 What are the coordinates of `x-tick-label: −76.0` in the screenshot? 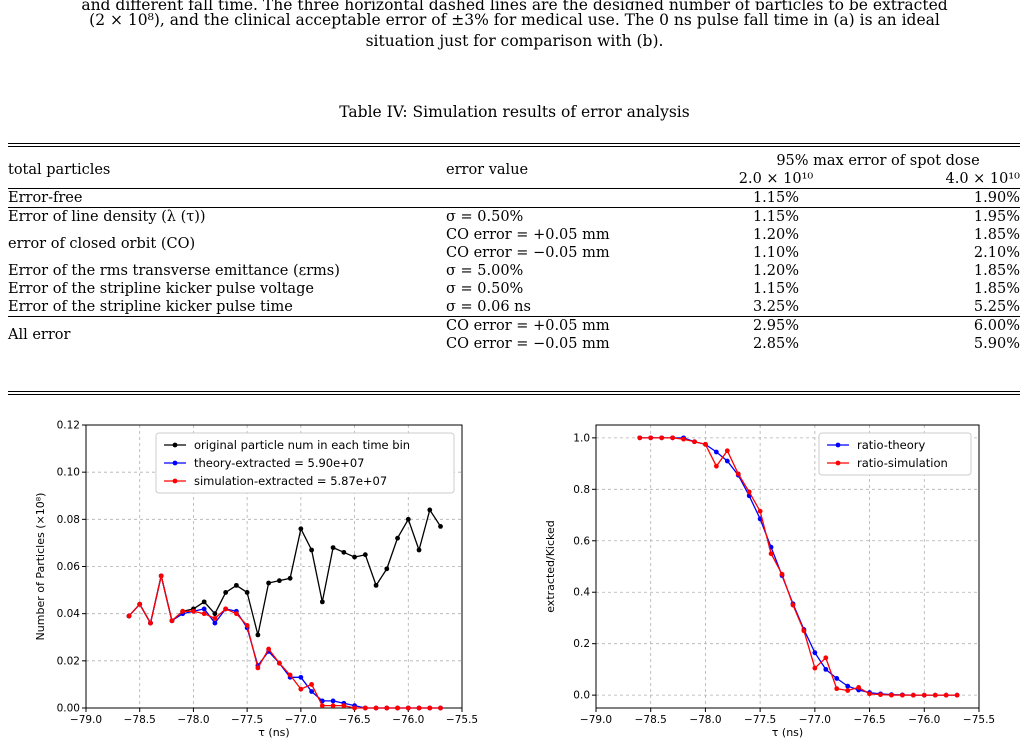 It's located at (408, 720).